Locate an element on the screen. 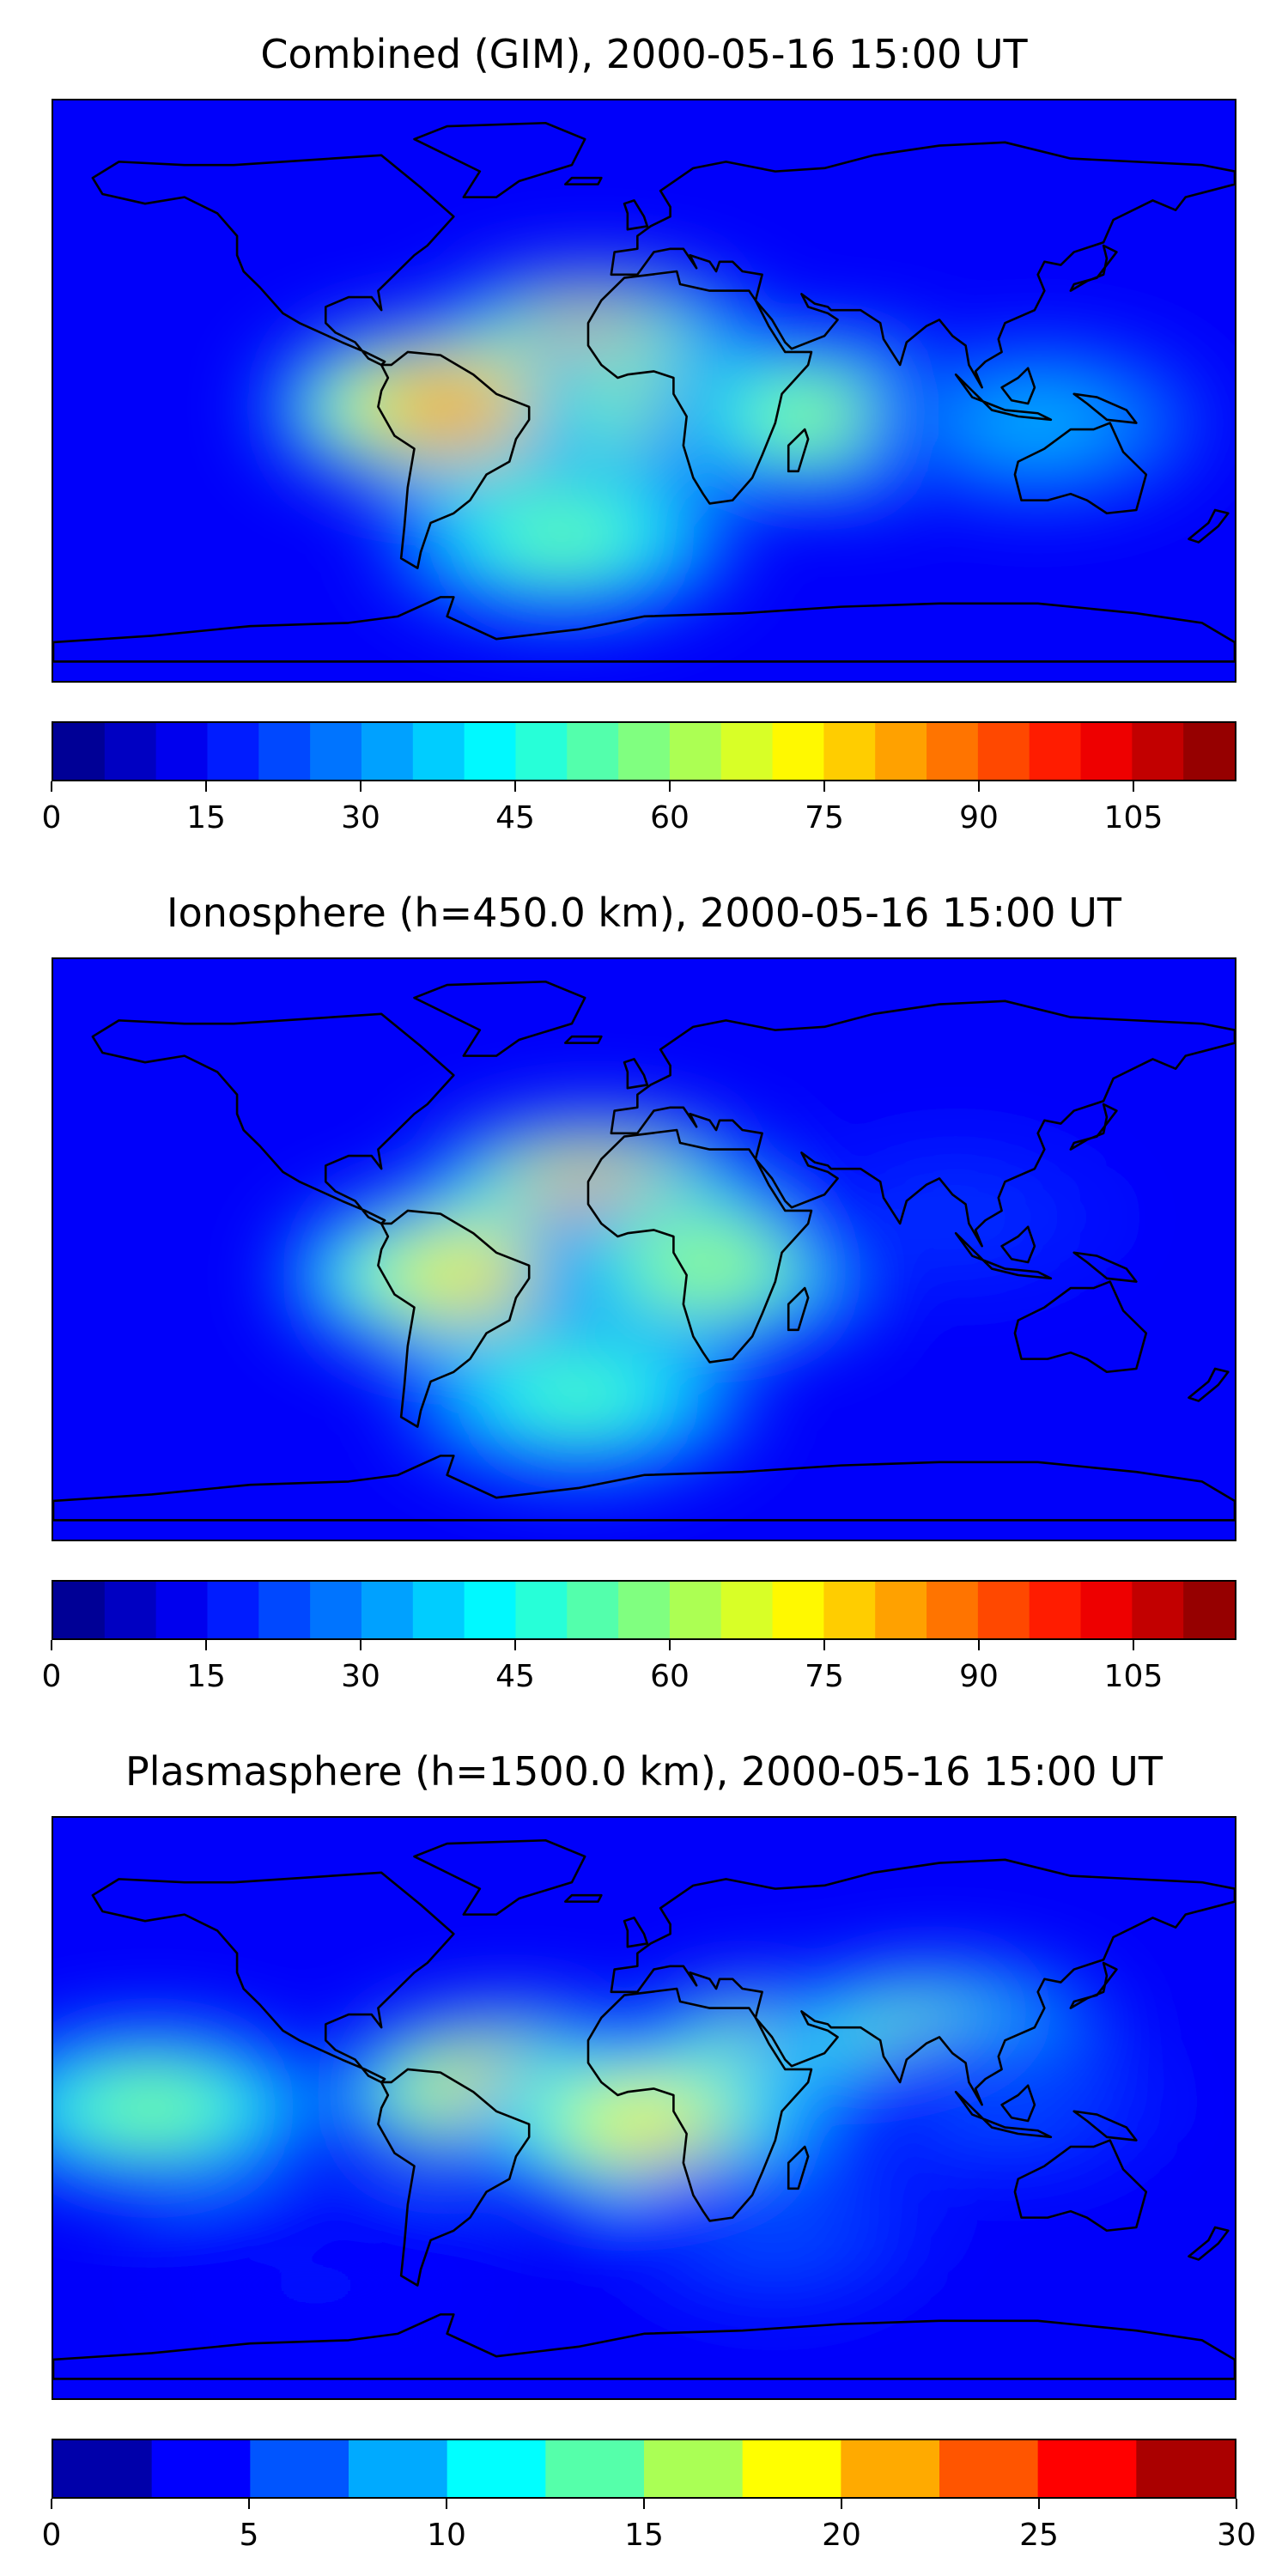 This screenshot has height=2576, width=1288. coastline-africa is located at coordinates (700, 2104).